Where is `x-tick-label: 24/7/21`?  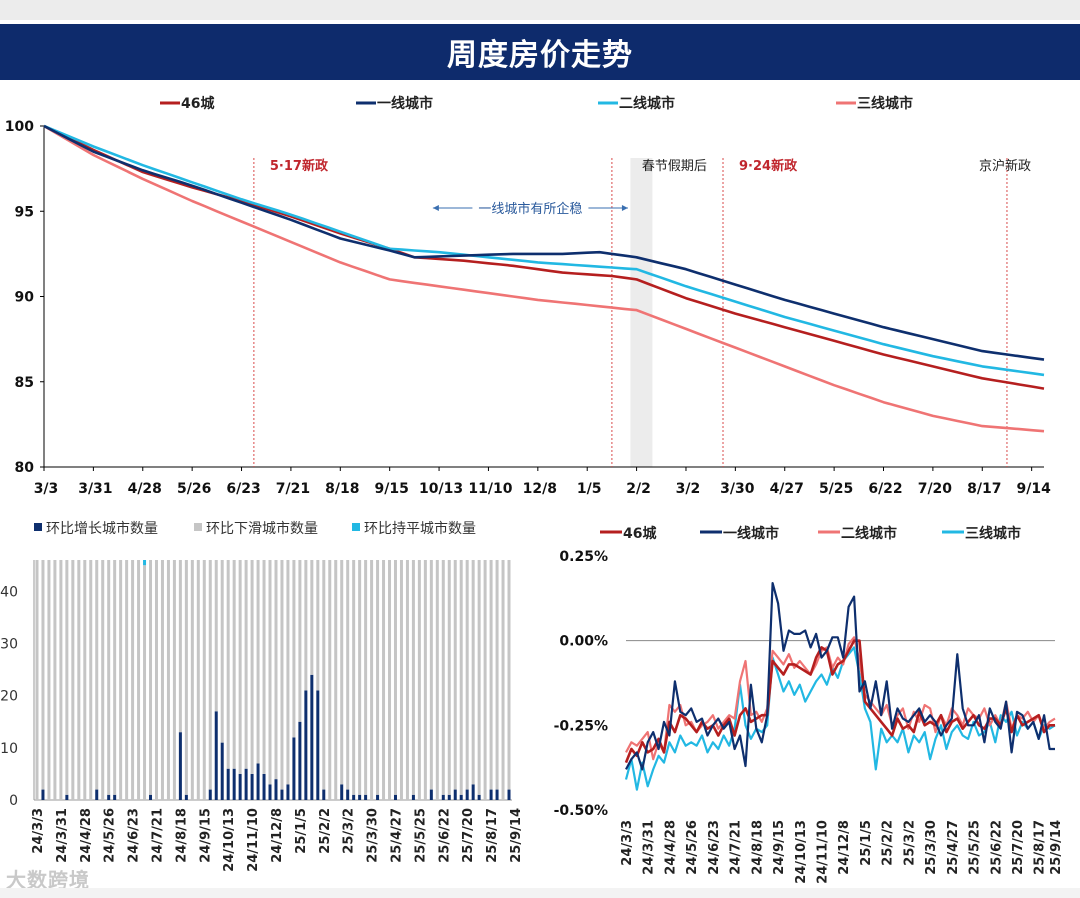 x-tick-label: 24/7/21 is located at coordinates (736, 847).